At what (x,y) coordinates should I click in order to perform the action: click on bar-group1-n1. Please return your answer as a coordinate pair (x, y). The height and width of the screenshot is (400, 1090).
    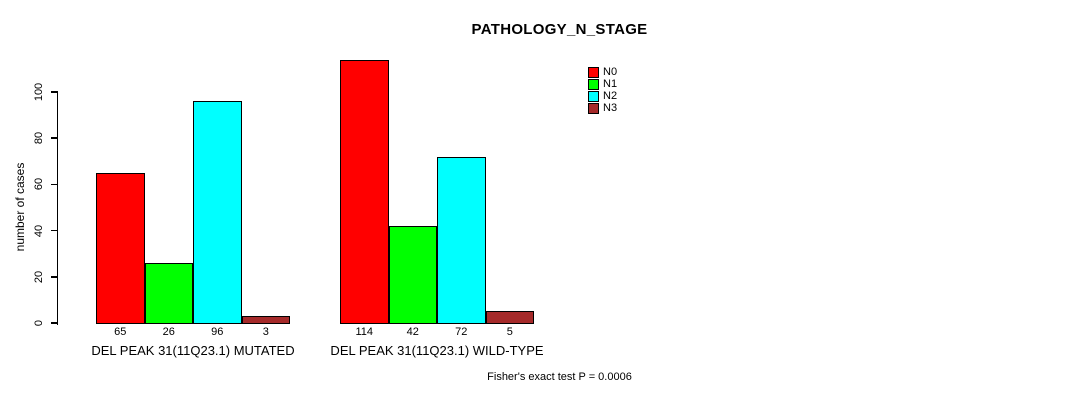
    Looking at the image, I should click on (168, 293).